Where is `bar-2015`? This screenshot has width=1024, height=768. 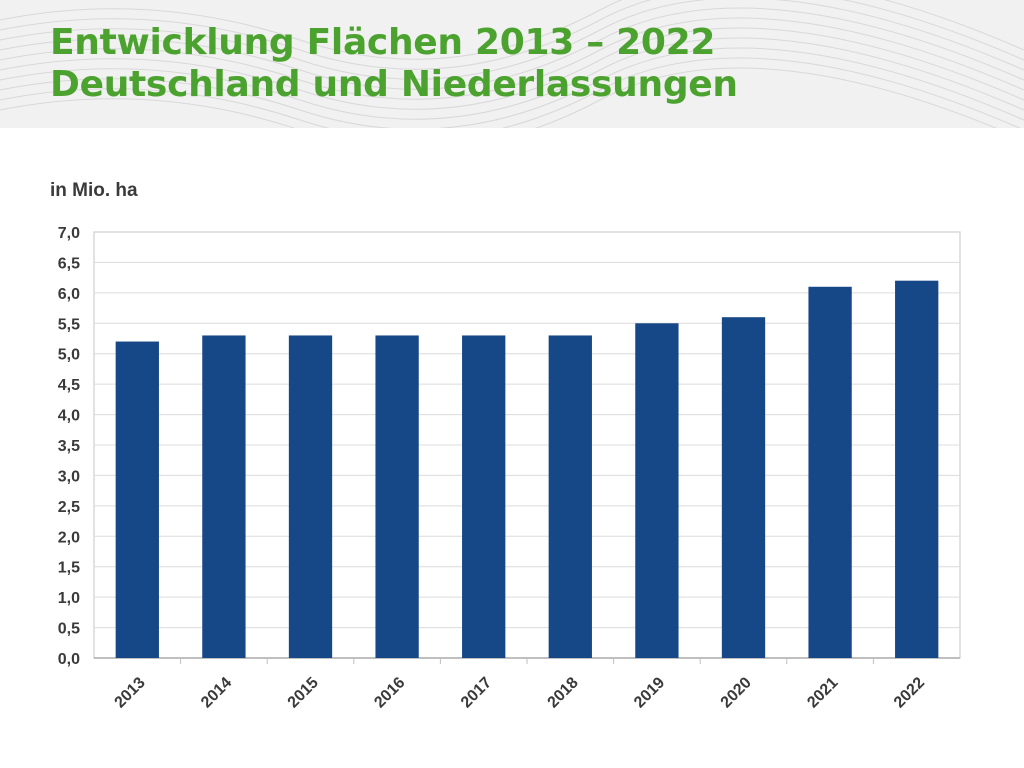
bar-2015 is located at coordinates (310, 496).